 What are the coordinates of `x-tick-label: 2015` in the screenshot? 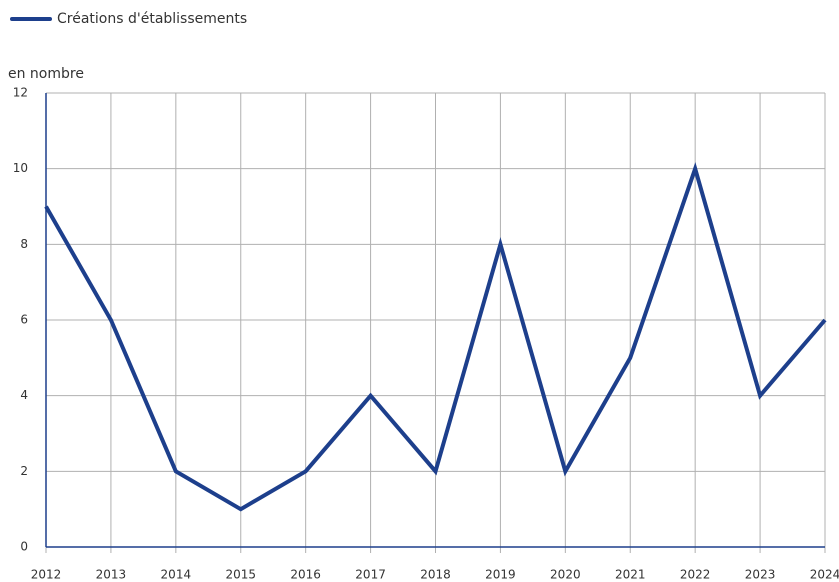 It's located at (240, 575).